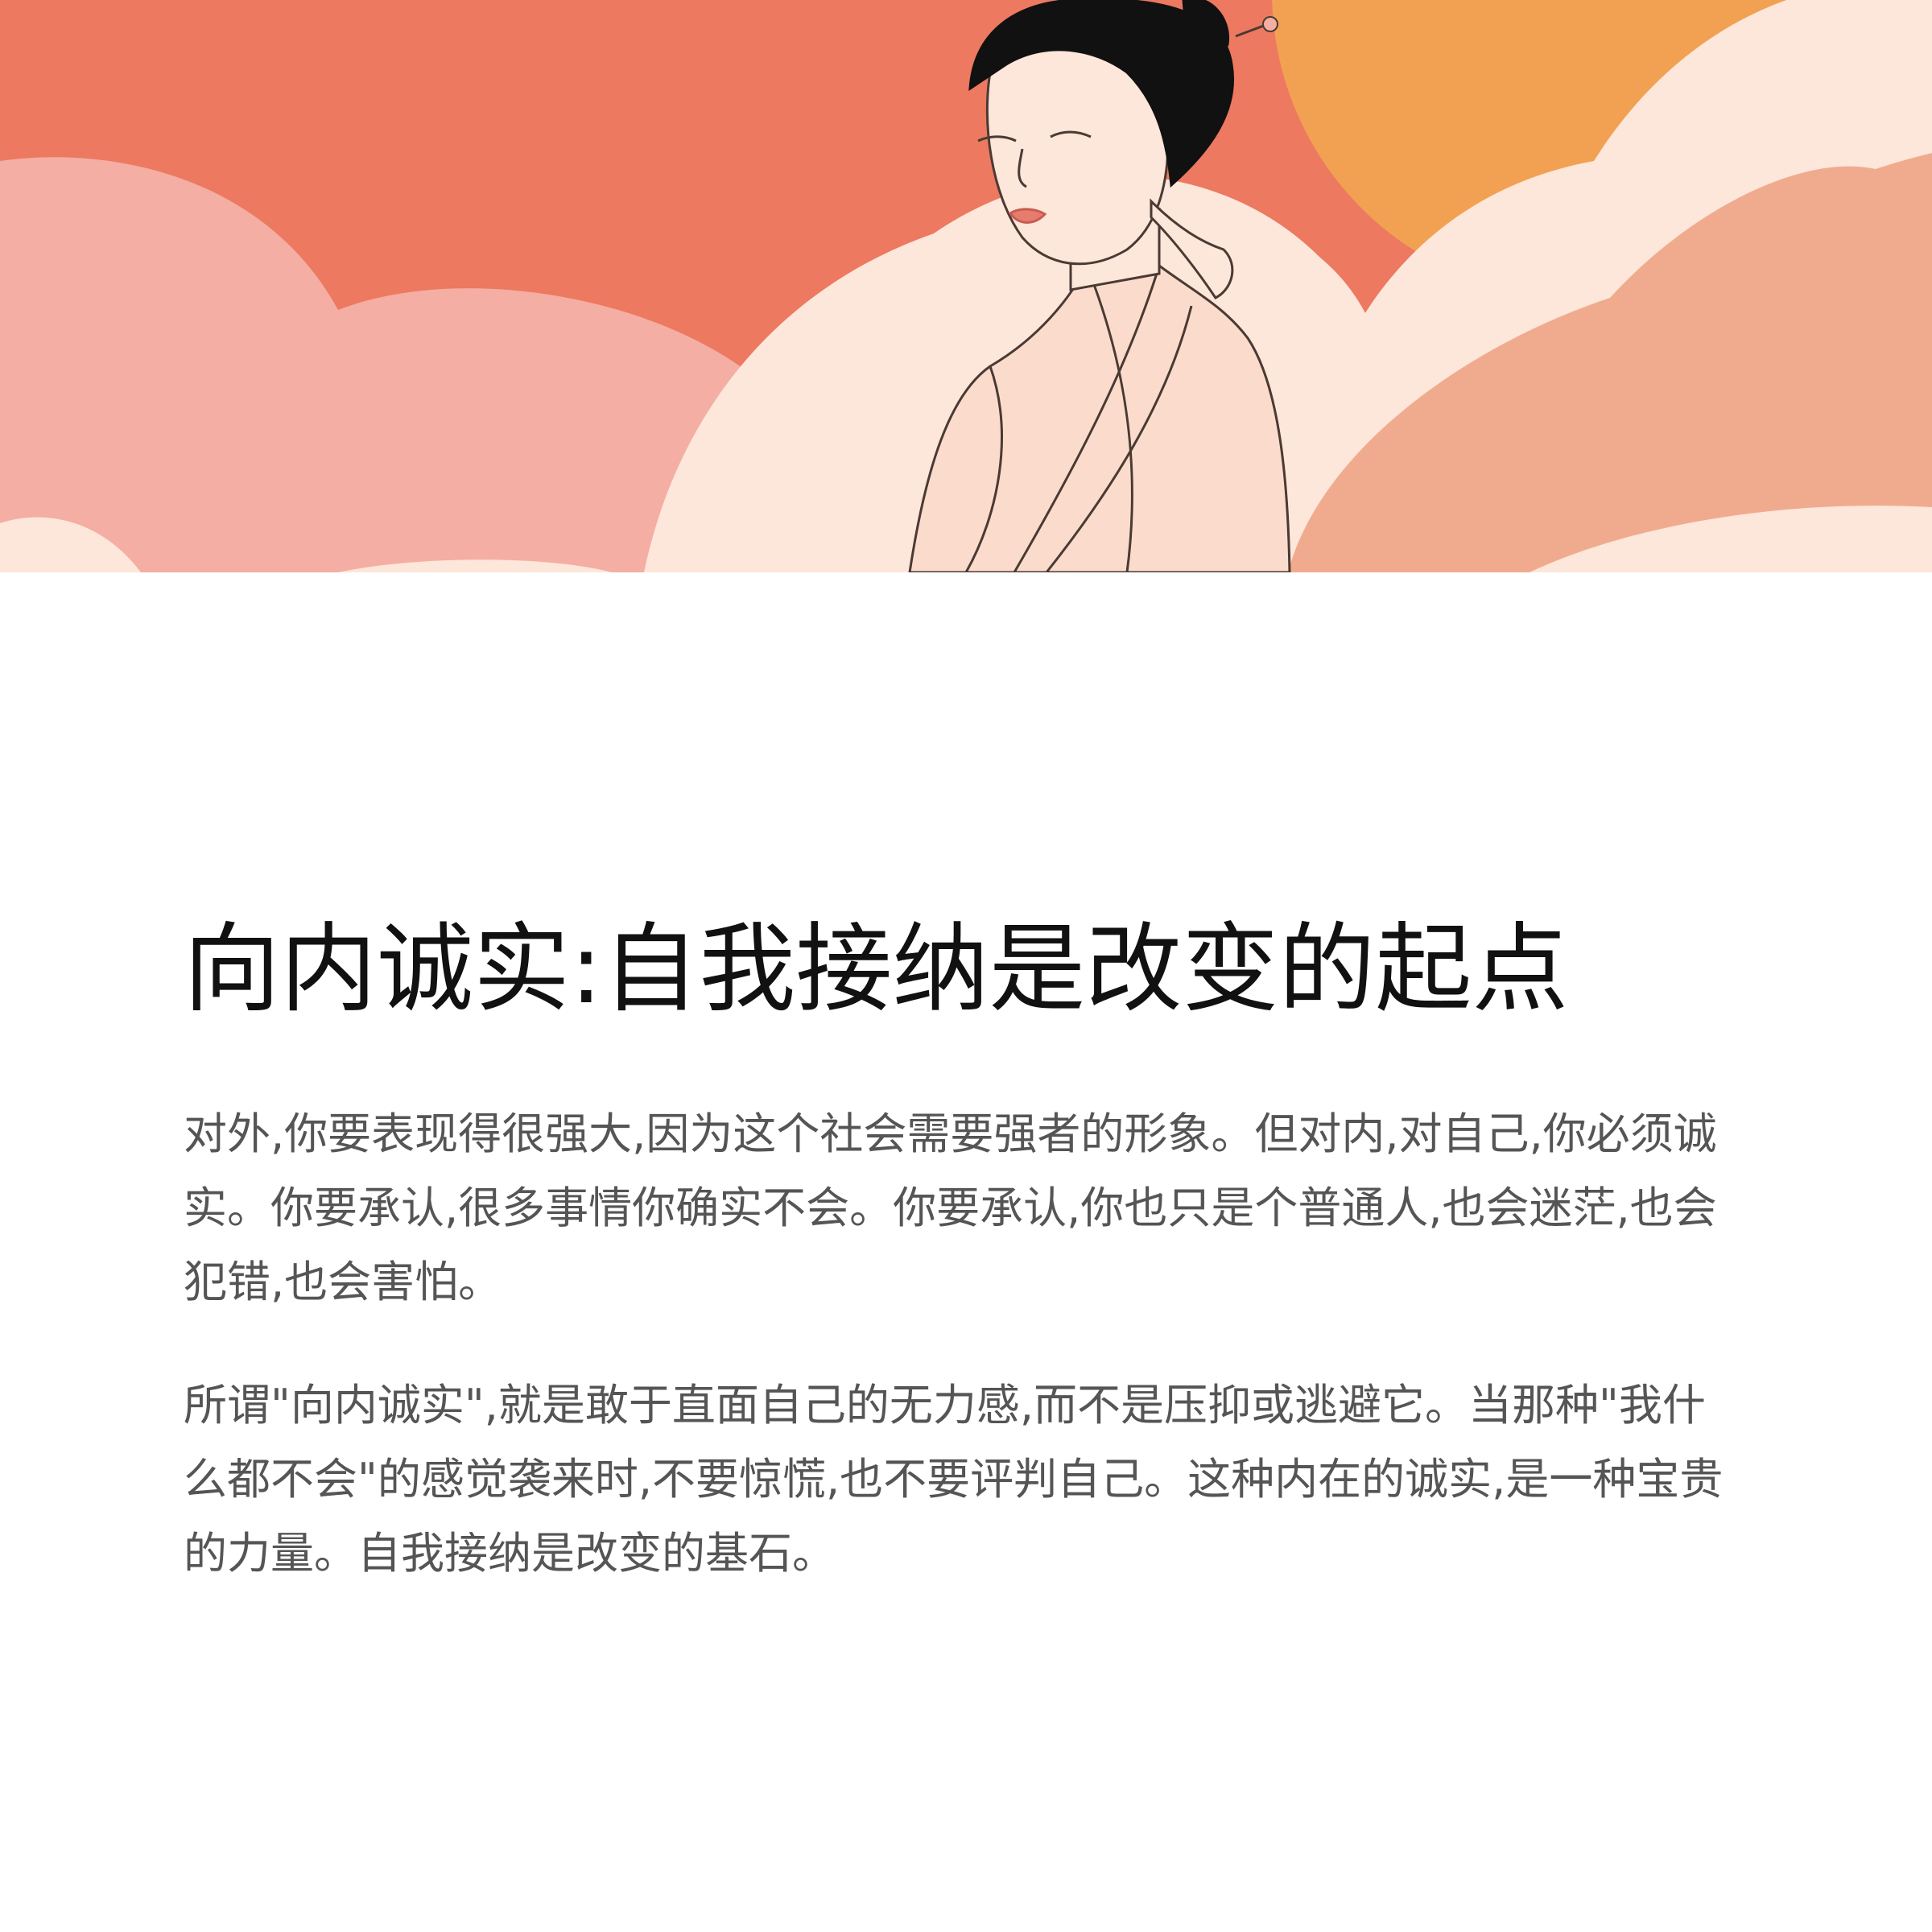  I want to click on nose, so click(1022, 168).